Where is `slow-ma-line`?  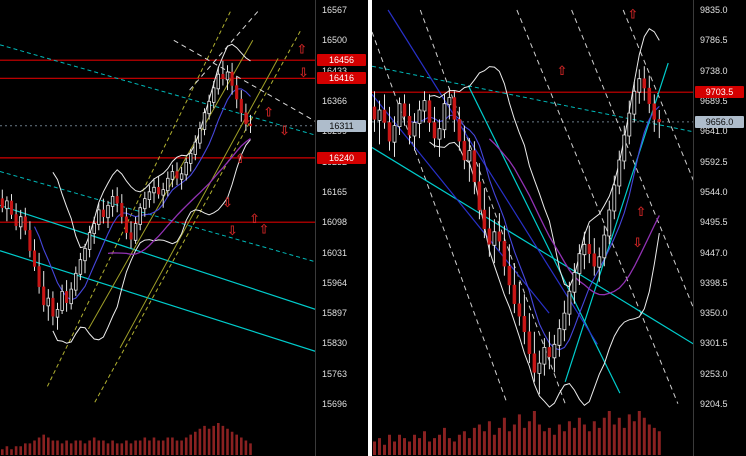
slow-ma-line is located at coordinates (179, 196).